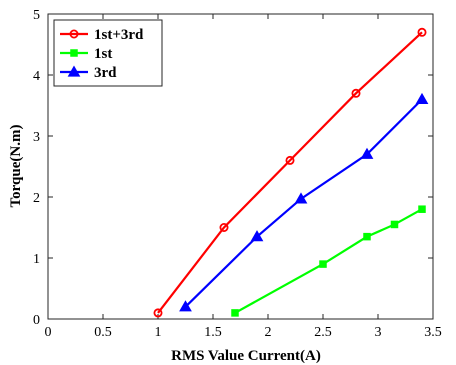  I want to click on y-tick-label: 3, so click(36, 137).